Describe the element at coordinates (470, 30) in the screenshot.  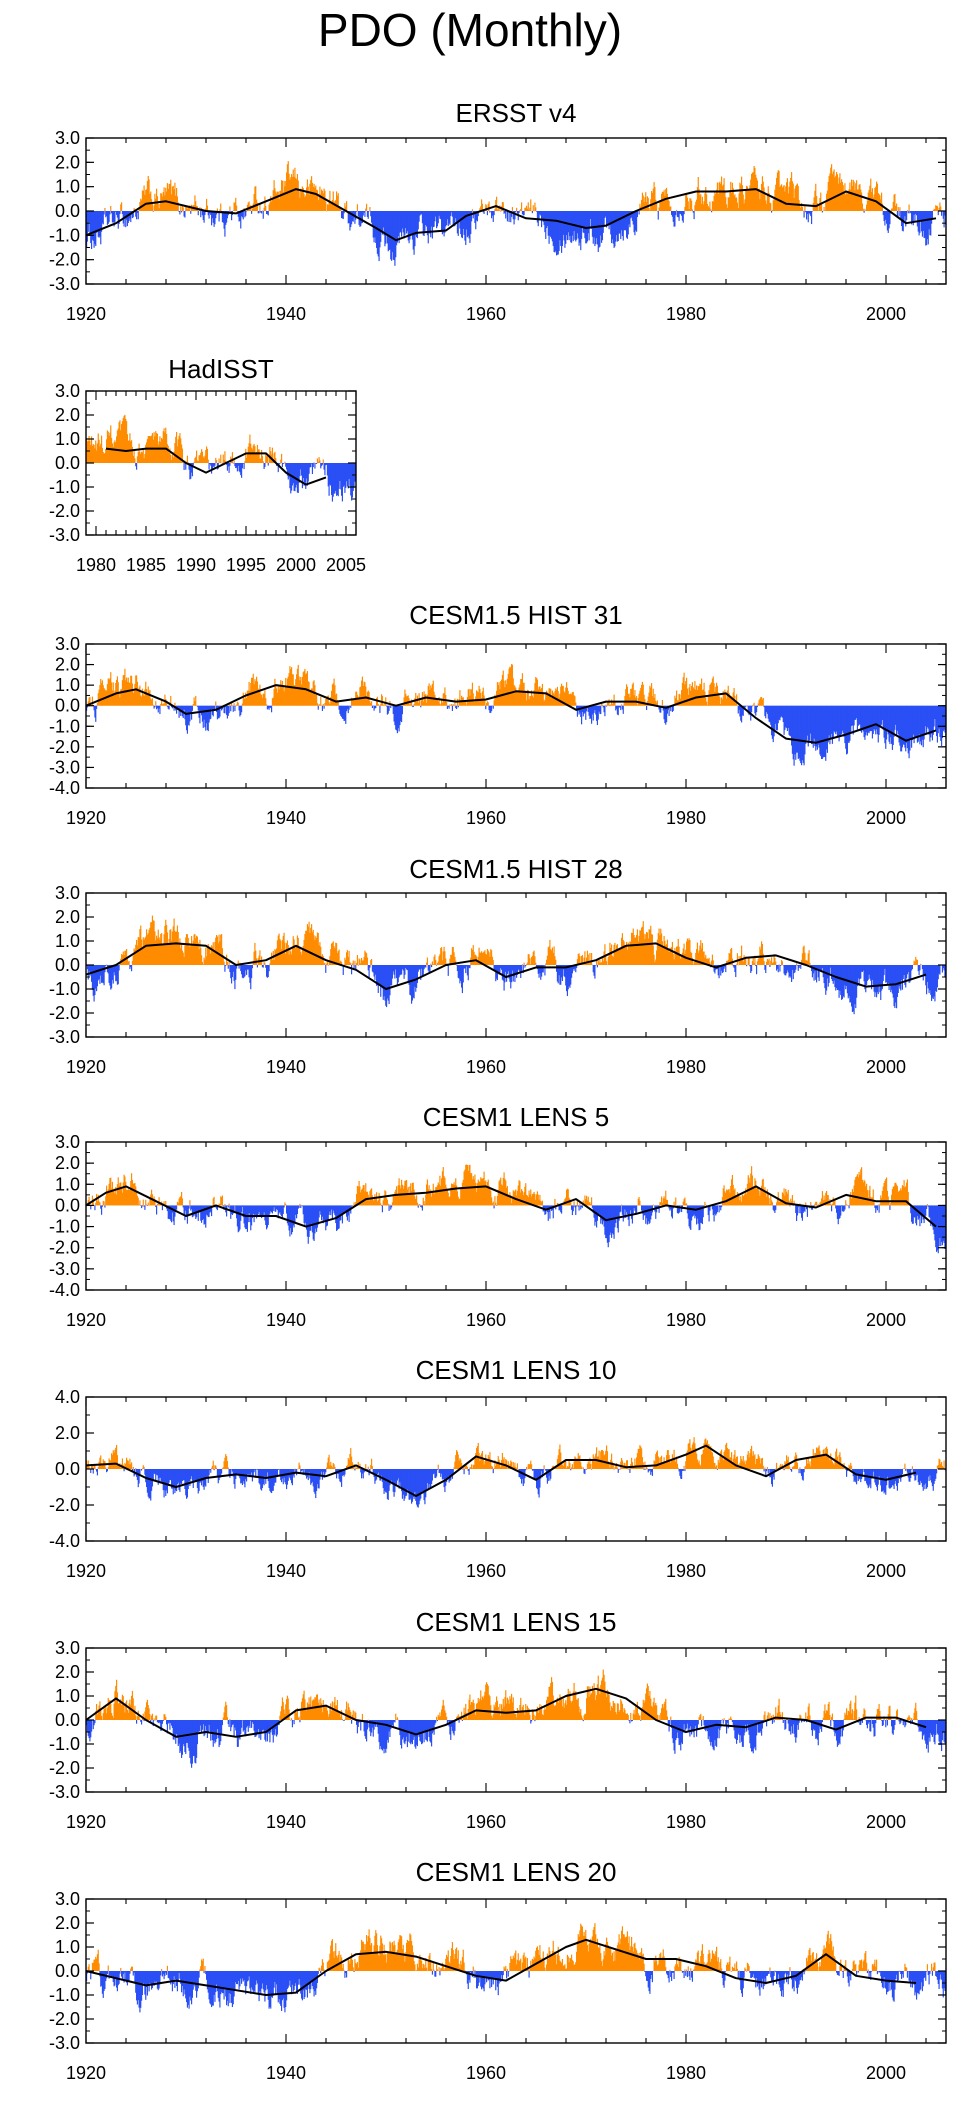
I see `figure-title: PDO (Monthly)` at that location.